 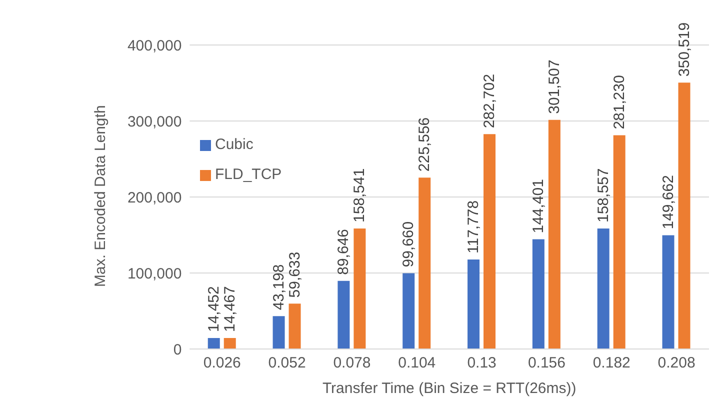 What do you see at coordinates (684, 49) in the screenshot?
I see `data-label: 350,519` at bounding box center [684, 49].